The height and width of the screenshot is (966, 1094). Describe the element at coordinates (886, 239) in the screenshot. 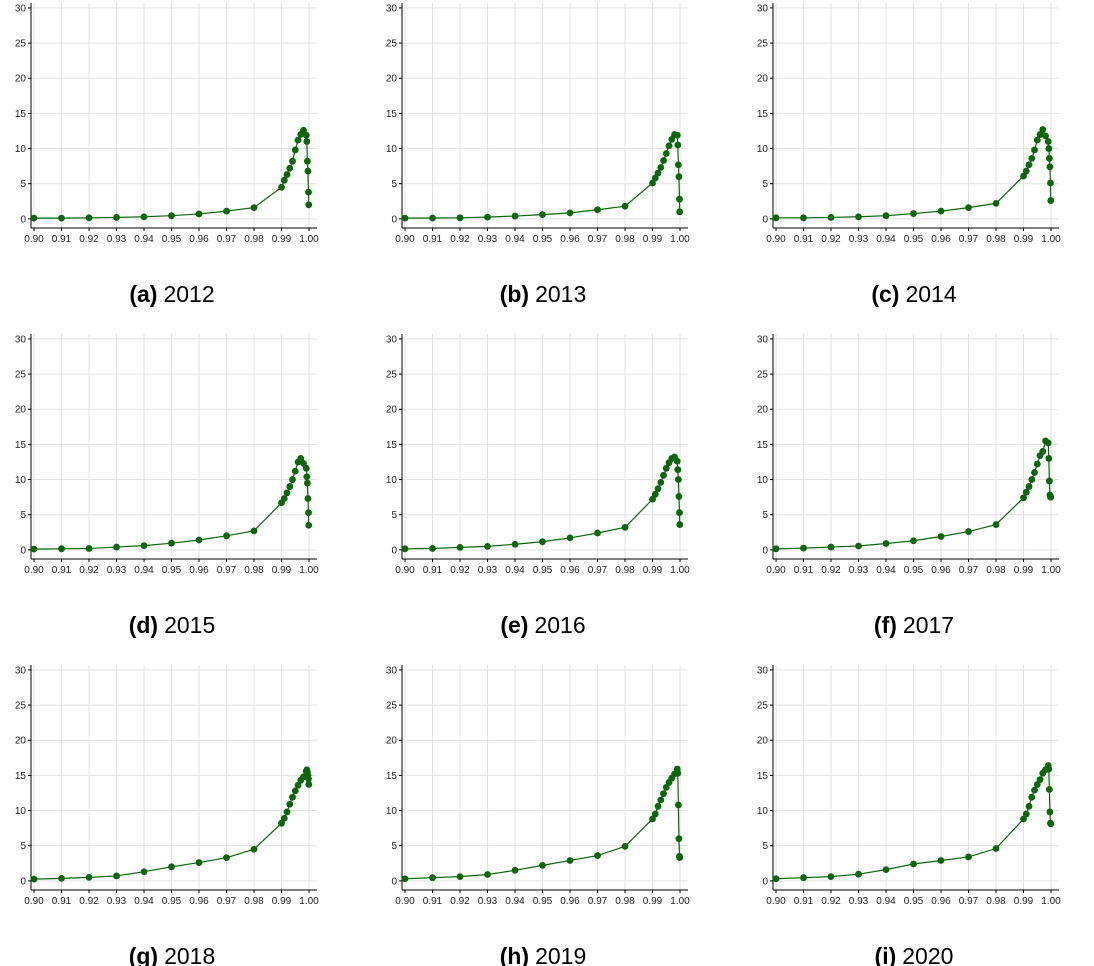

I see `x-tick-label: 0.94` at that location.